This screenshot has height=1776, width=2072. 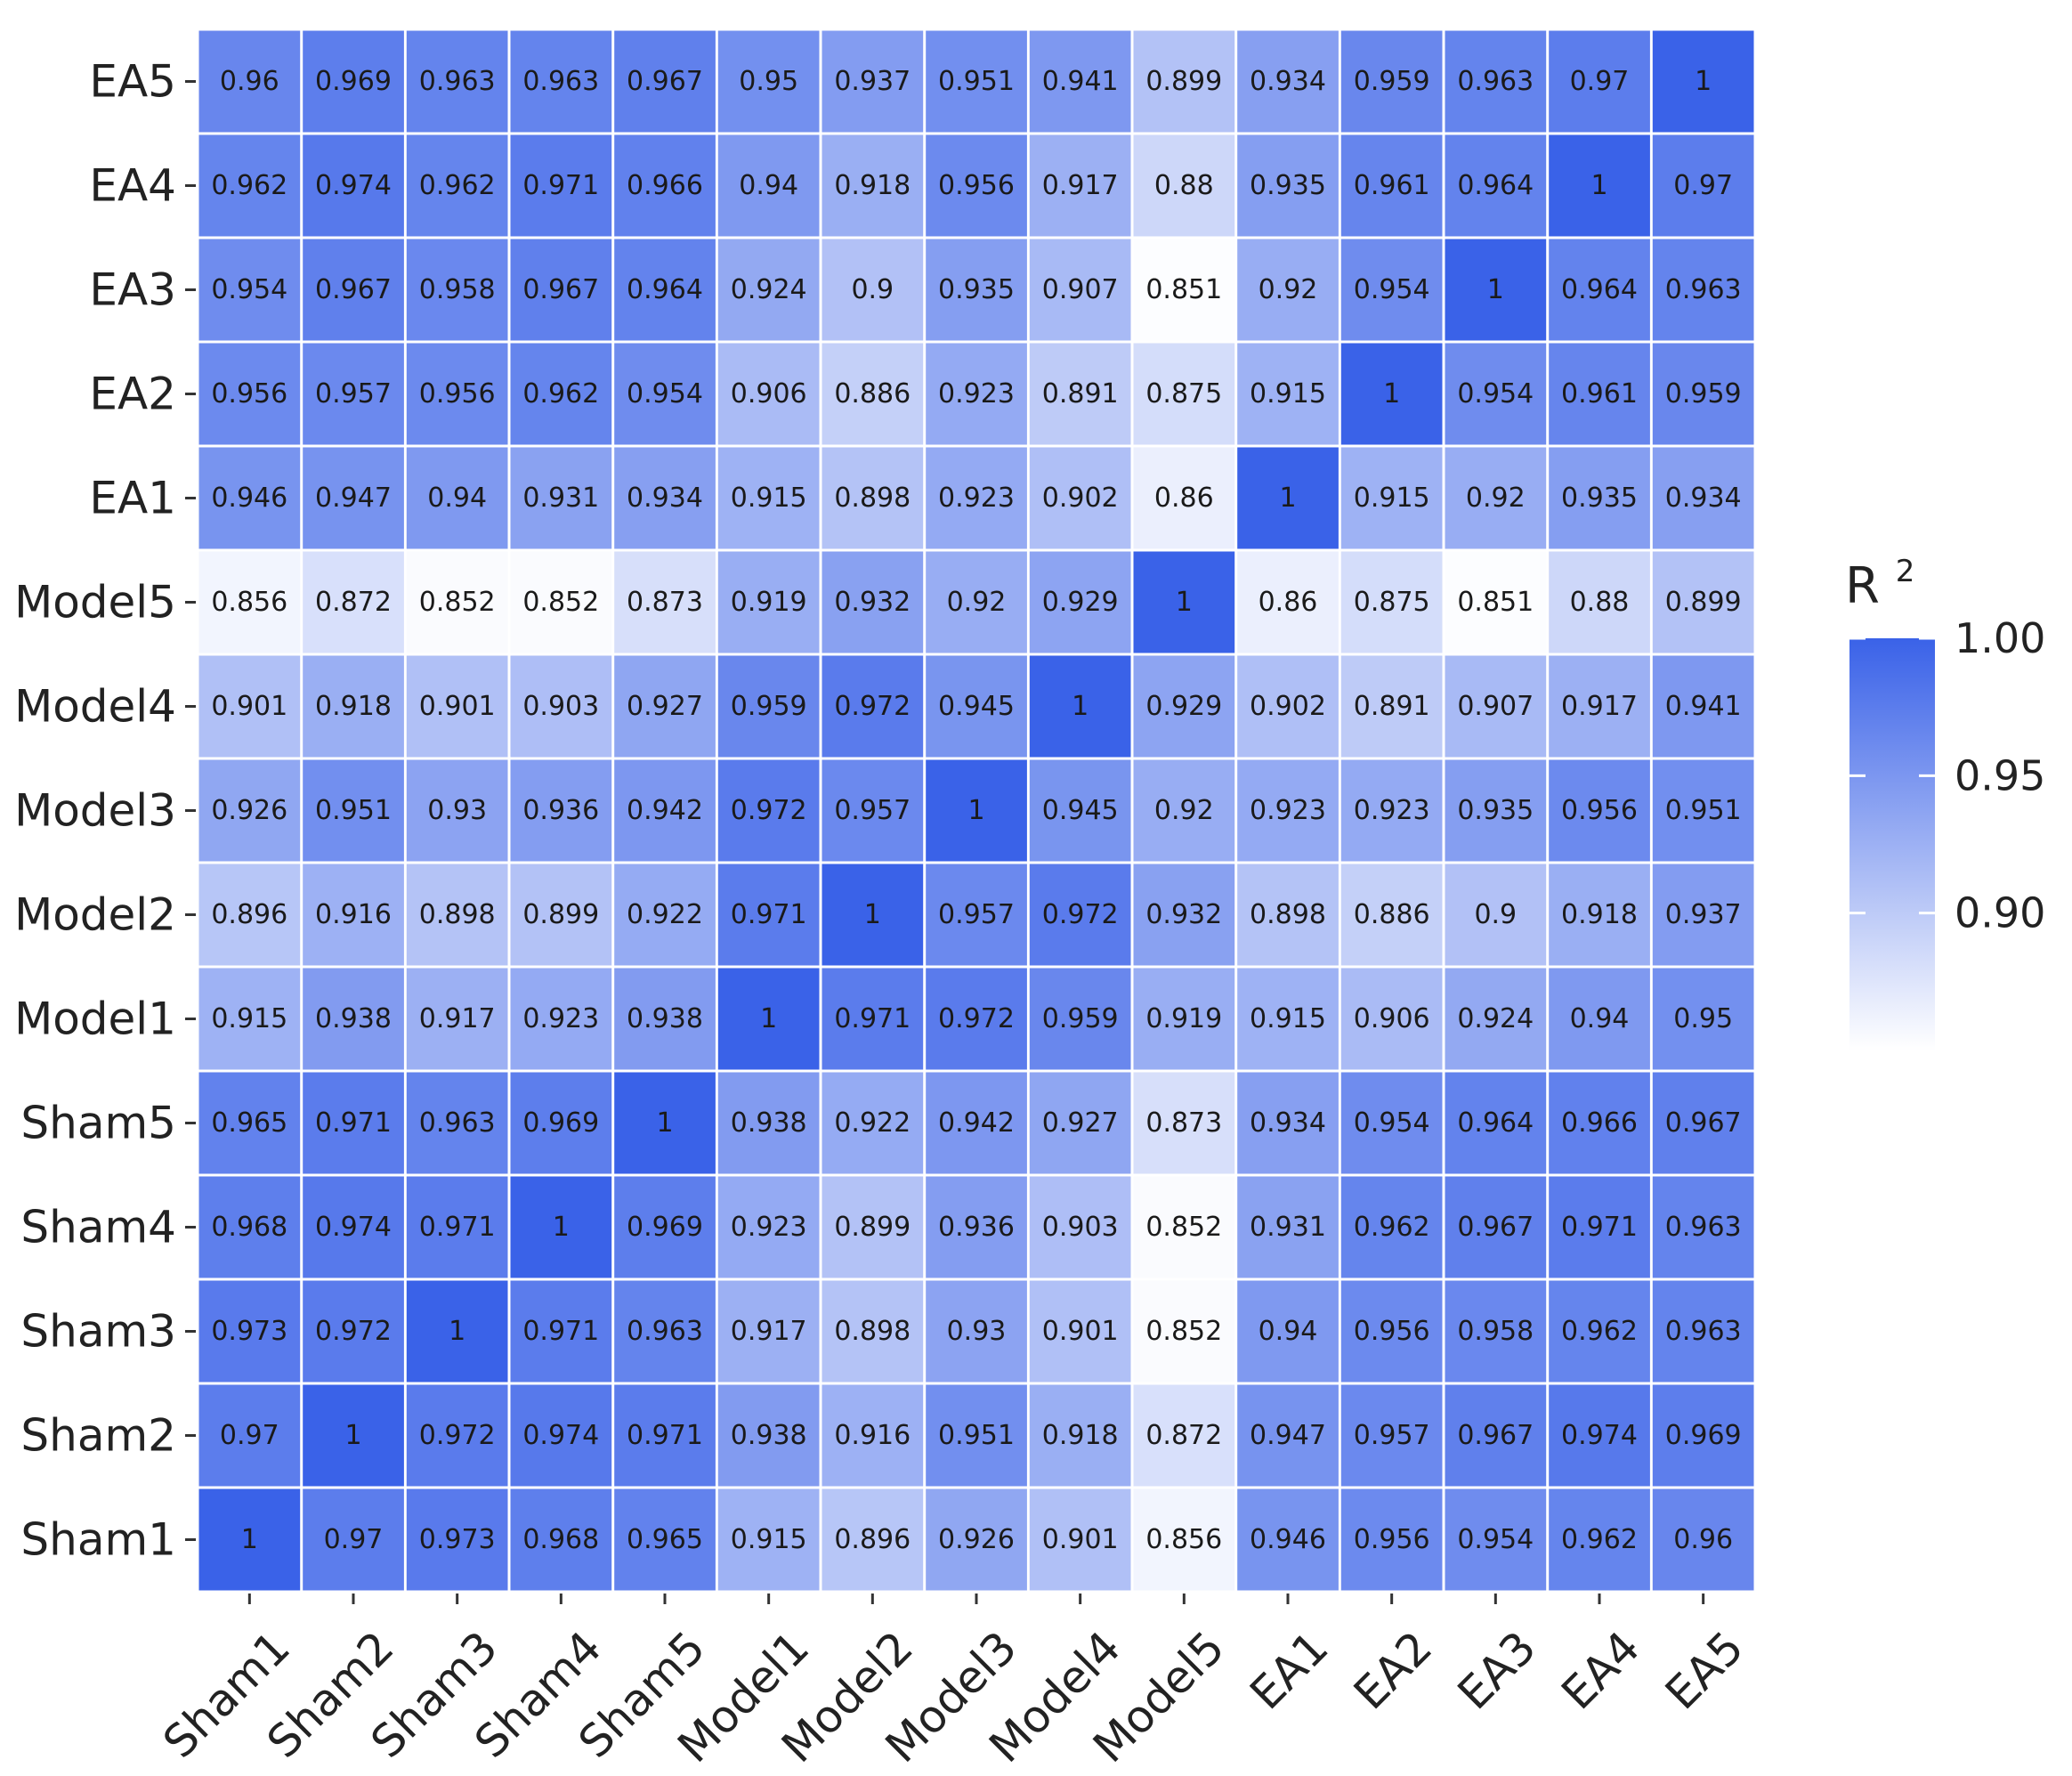 I want to click on heatmap-cell-Model2-EA2, so click(x=1391, y=915).